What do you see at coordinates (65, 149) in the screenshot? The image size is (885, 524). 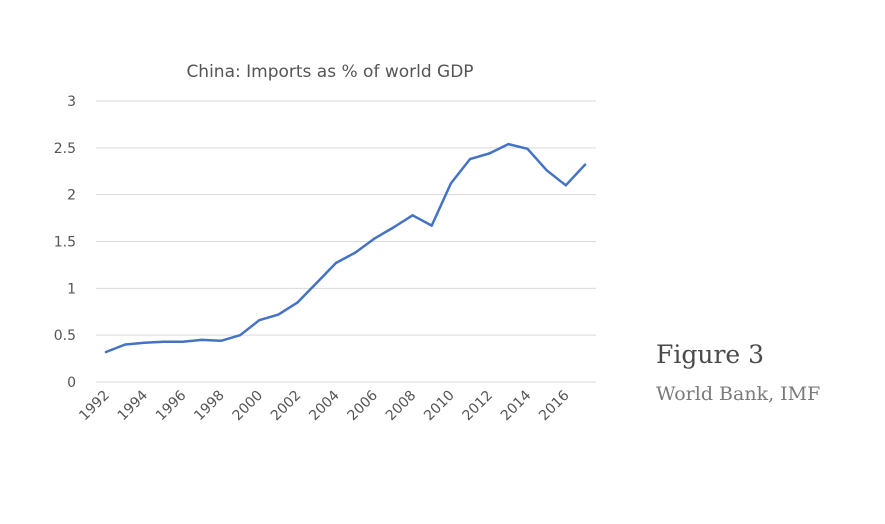 I see `y-tick-label: 2.5` at bounding box center [65, 149].